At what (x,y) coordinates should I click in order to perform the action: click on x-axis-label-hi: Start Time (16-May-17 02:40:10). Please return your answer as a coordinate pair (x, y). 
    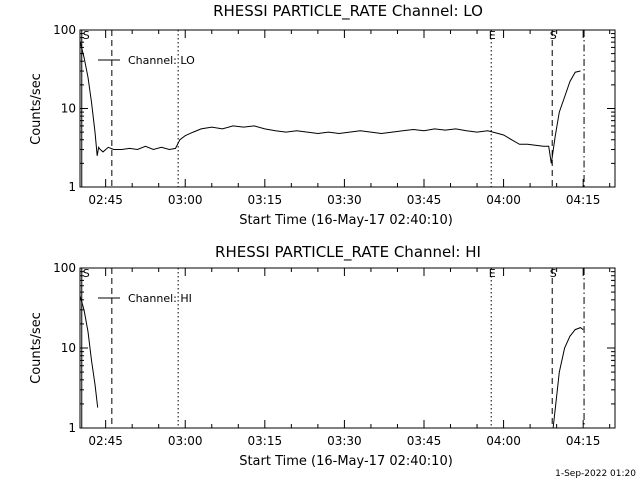
    Looking at the image, I should click on (346, 461).